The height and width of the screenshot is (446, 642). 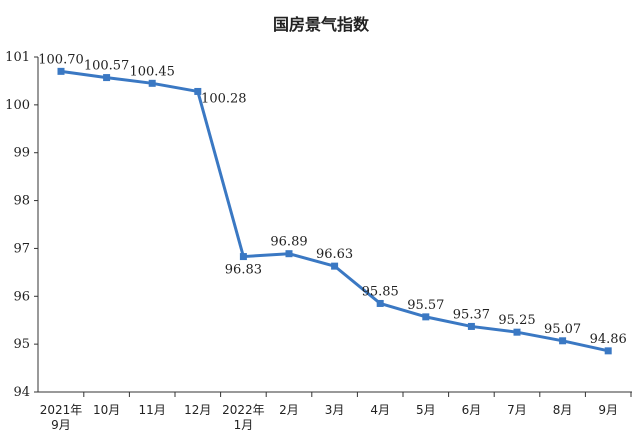 What do you see at coordinates (289, 410) in the screenshot?
I see `x-tick-label: 2月` at bounding box center [289, 410].